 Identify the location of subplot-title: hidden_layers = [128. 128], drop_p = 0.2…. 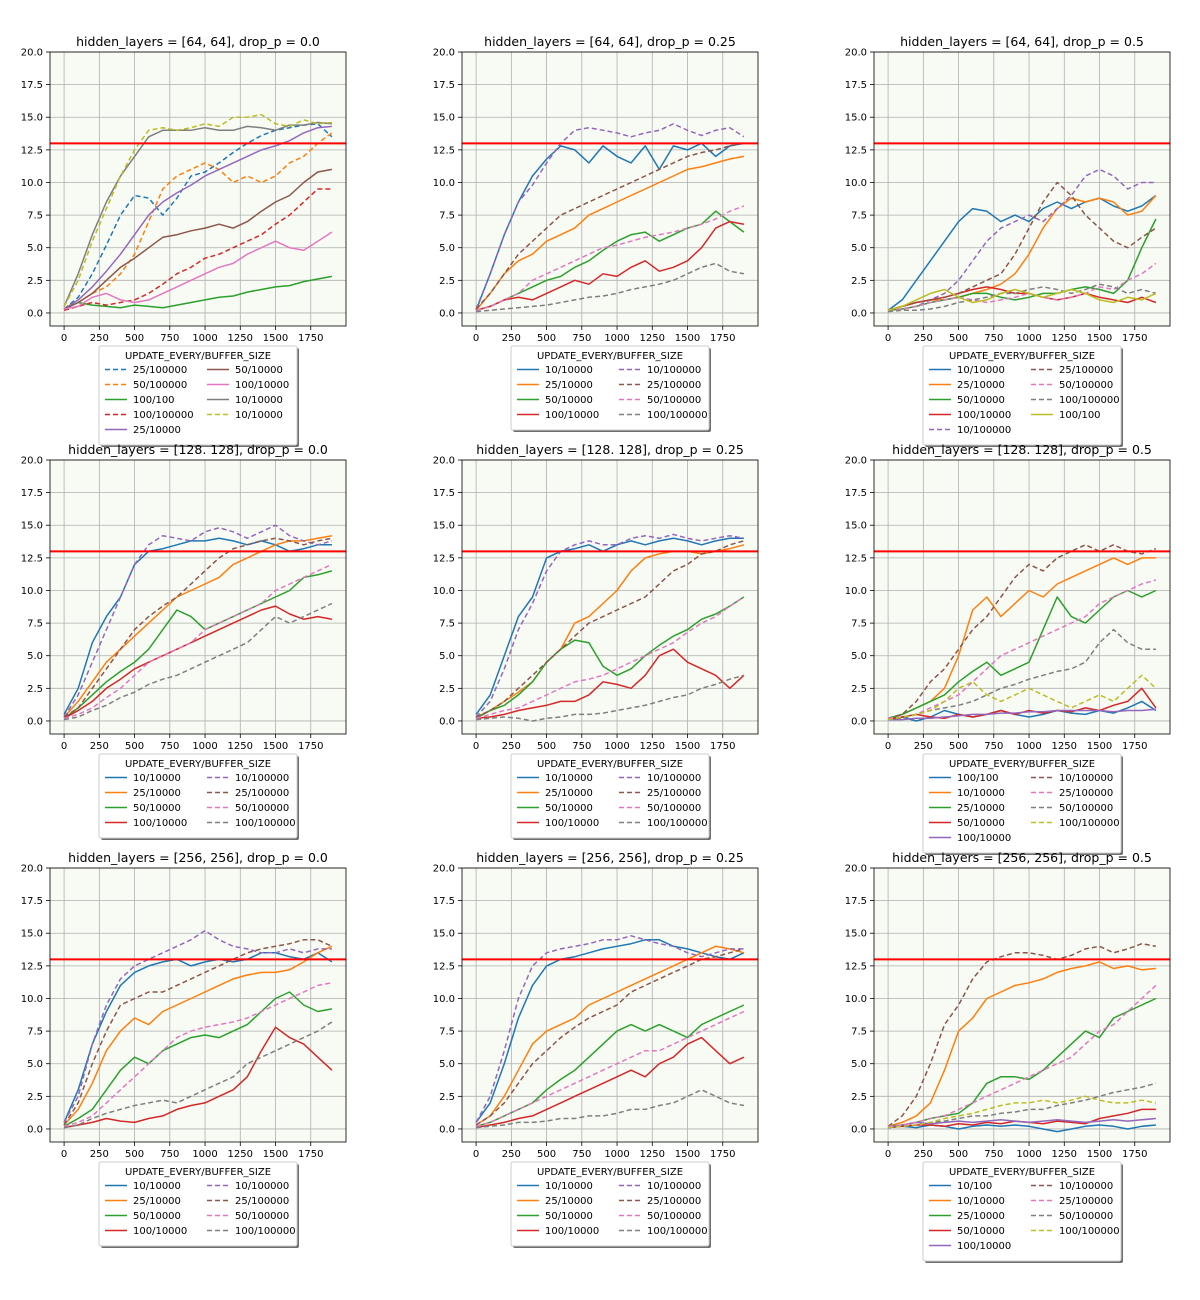
(610, 449).